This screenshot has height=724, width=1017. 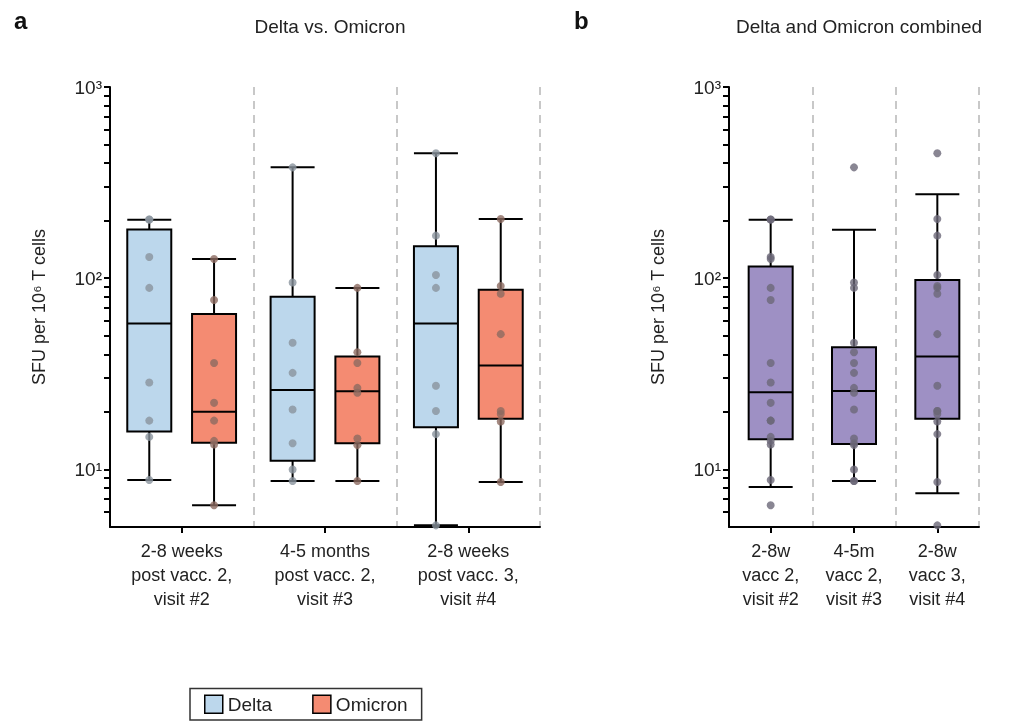 What do you see at coordinates (182, 575) in the screenshot?
I see `x-tick-label: 2-8 weeks post vacc. 2, visit #2` at bounding box center [182, 575].